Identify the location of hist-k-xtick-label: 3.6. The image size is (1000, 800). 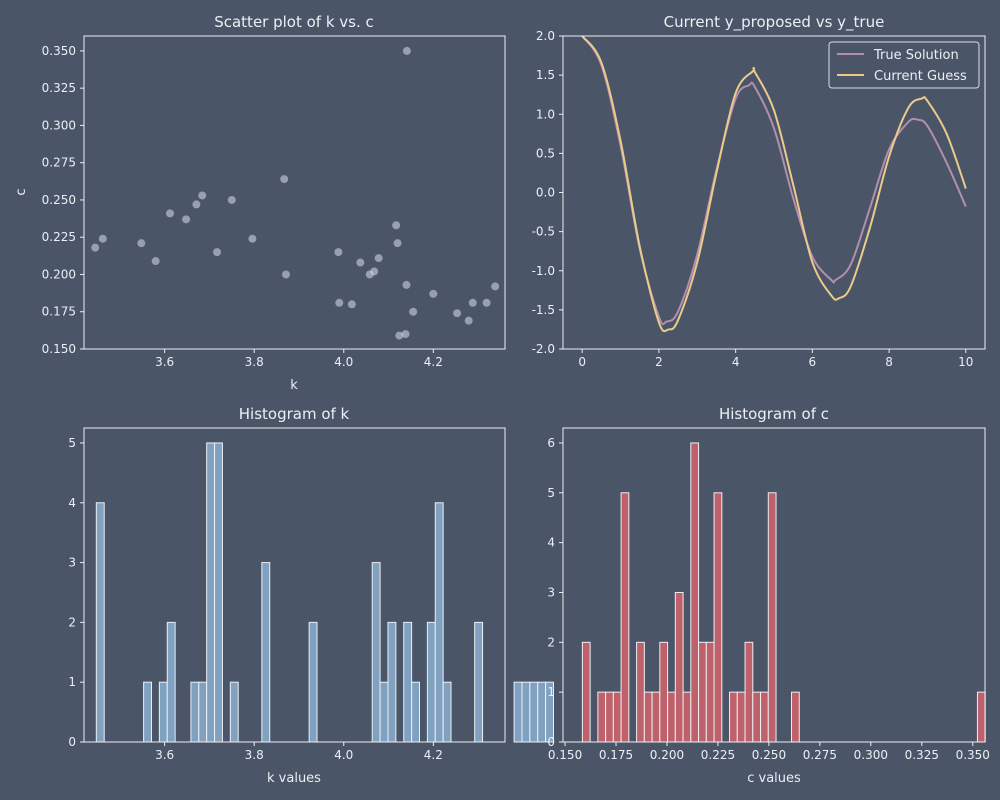
(164, 755).